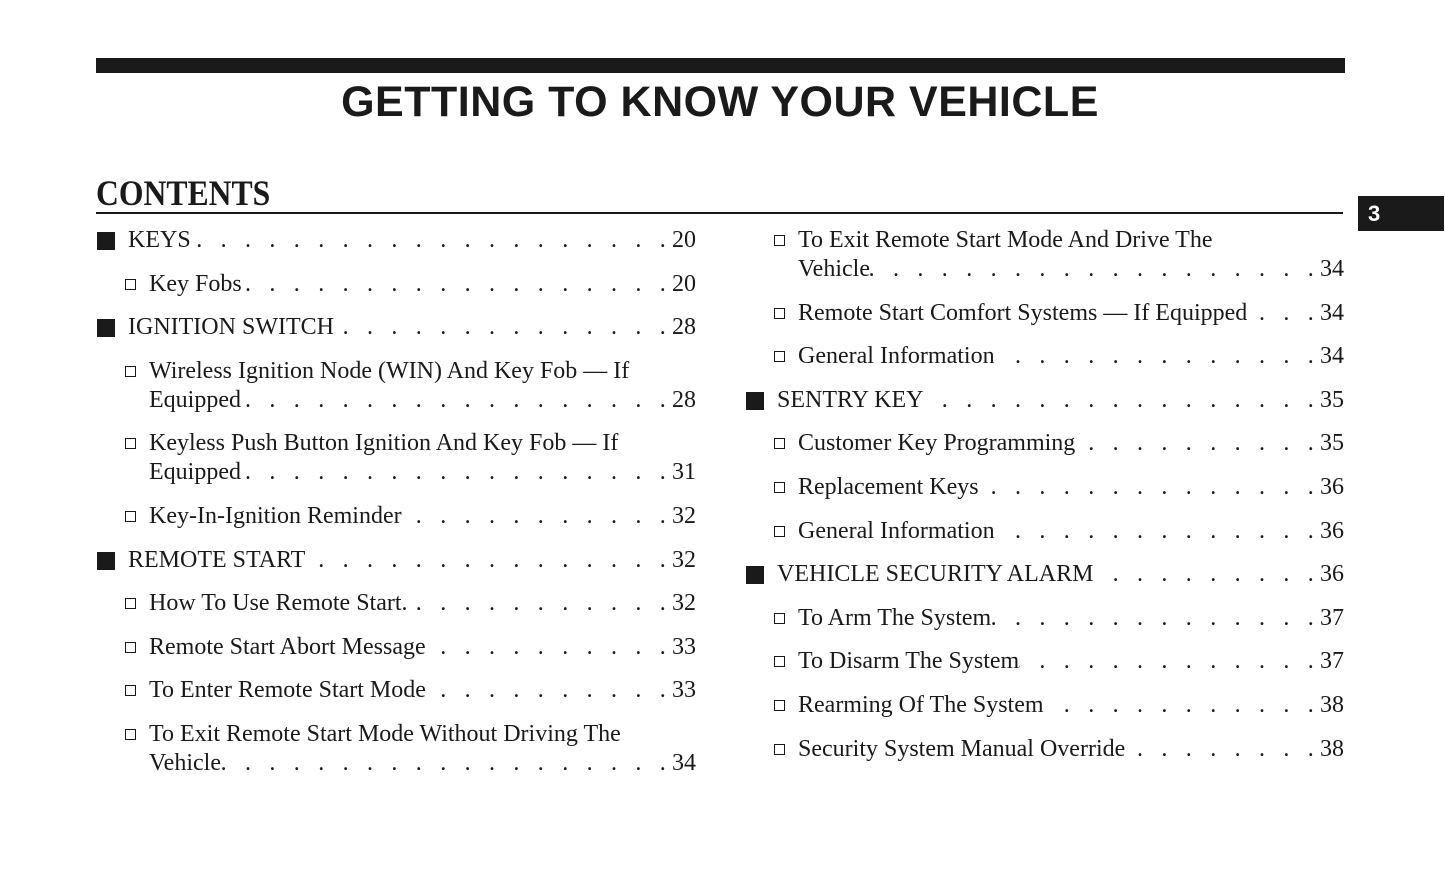 Image resolution: width=1445 pixels, height=874 pixels. What do you see at coordinates (217, 559) in the screenshot?
I see `entry-title: REMOTE START` at bounding box center [217, 559].